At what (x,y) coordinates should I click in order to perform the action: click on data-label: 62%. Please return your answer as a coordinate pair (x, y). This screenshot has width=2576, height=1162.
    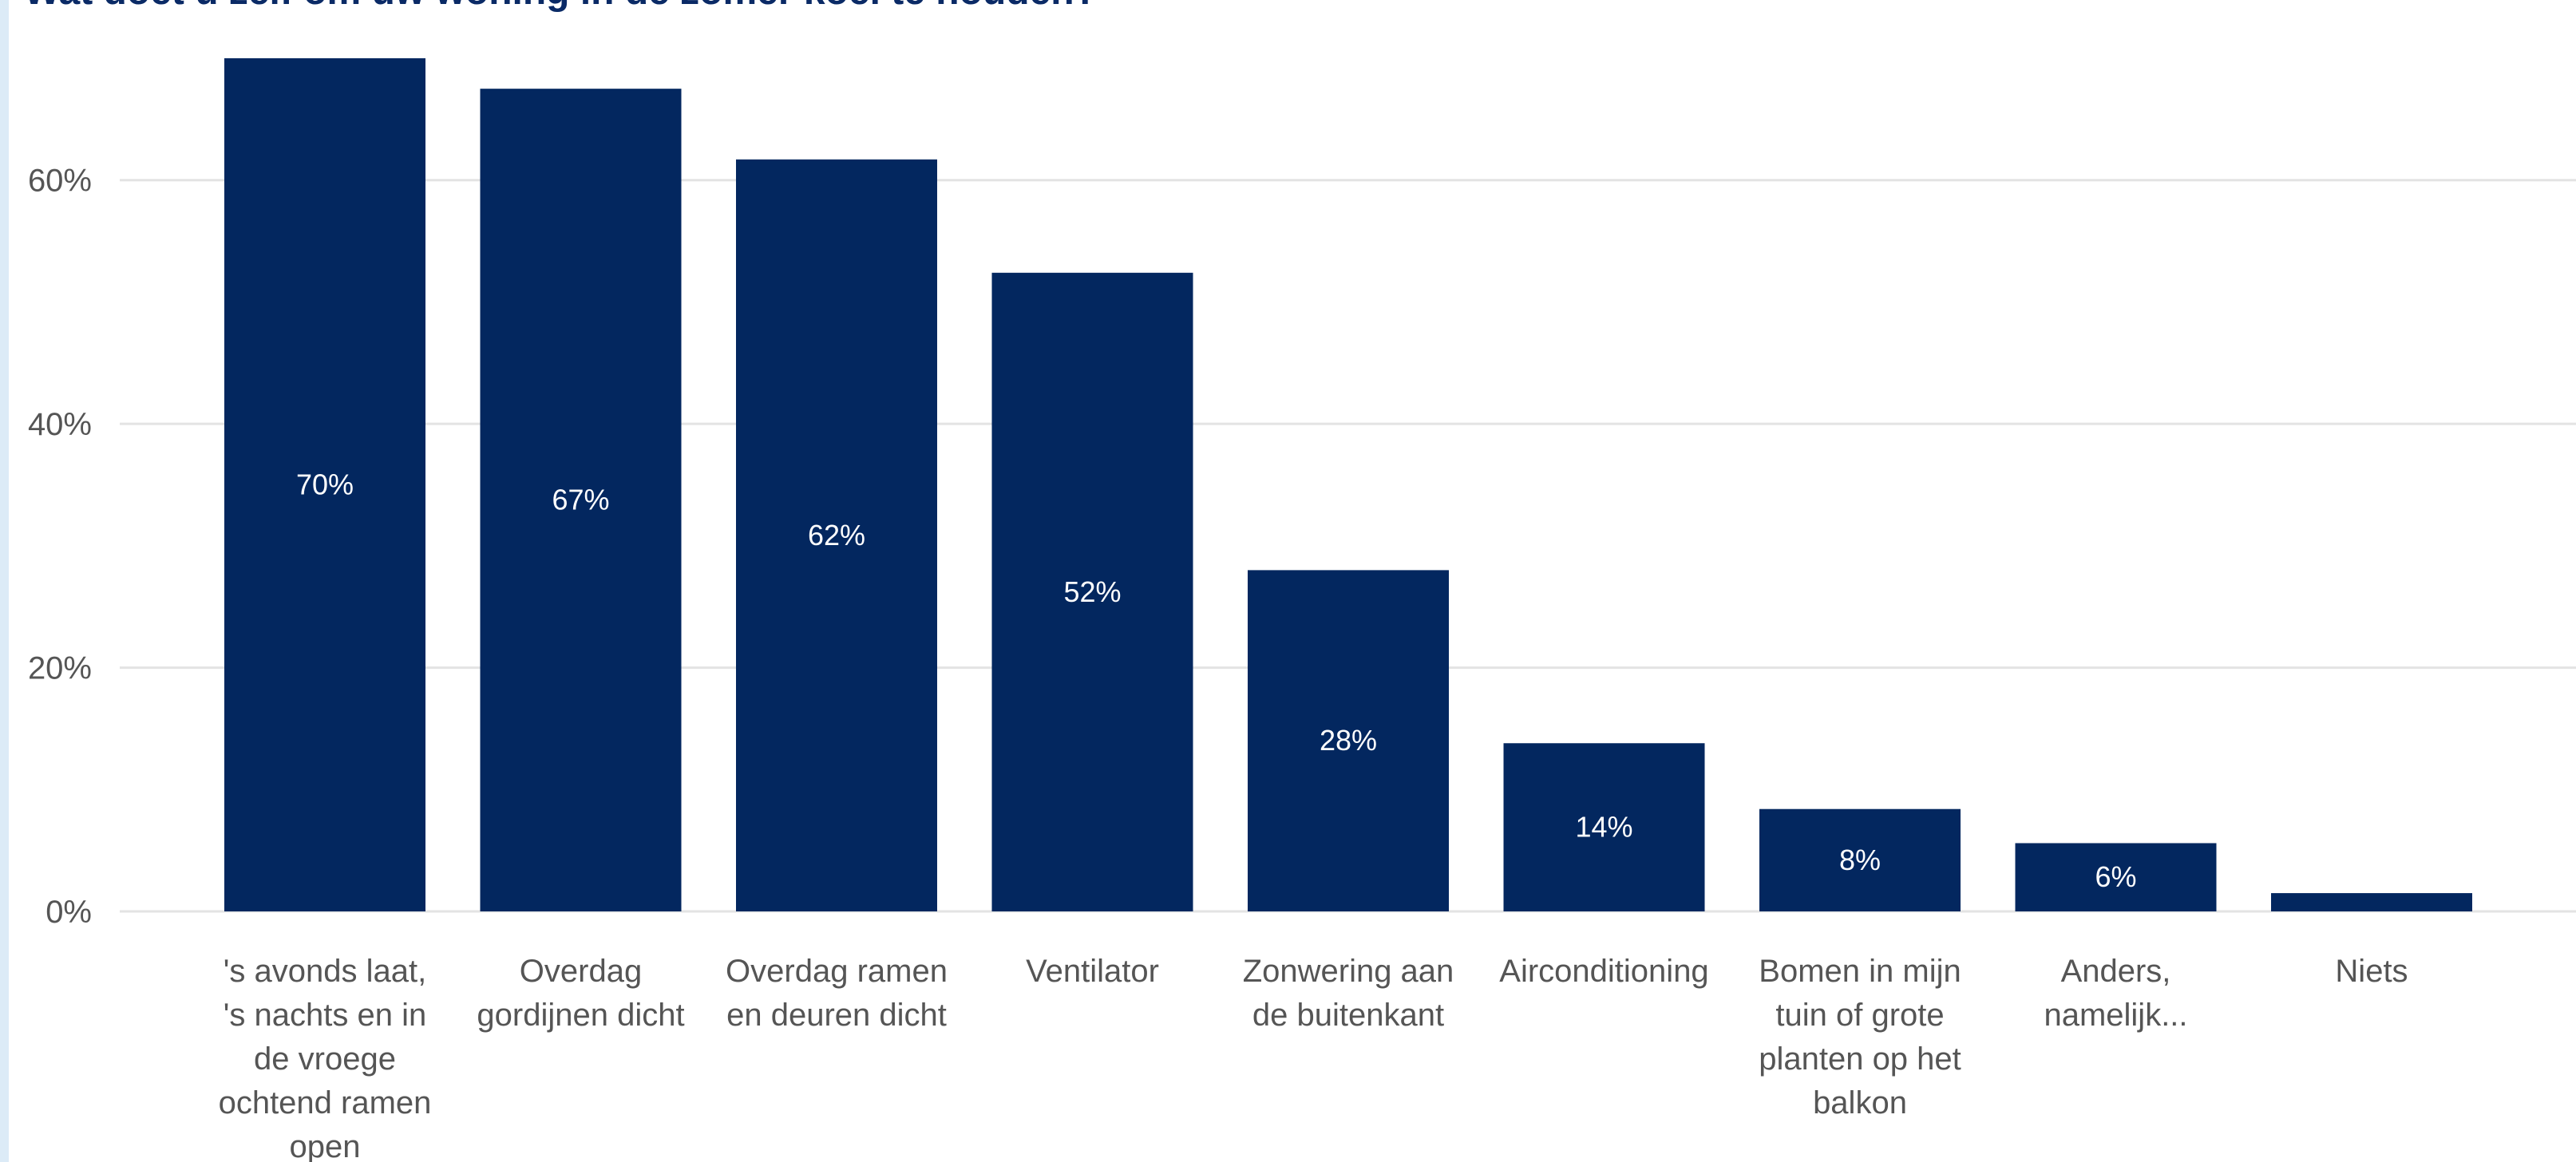
    Looking at the image, I should click on (837, 535).